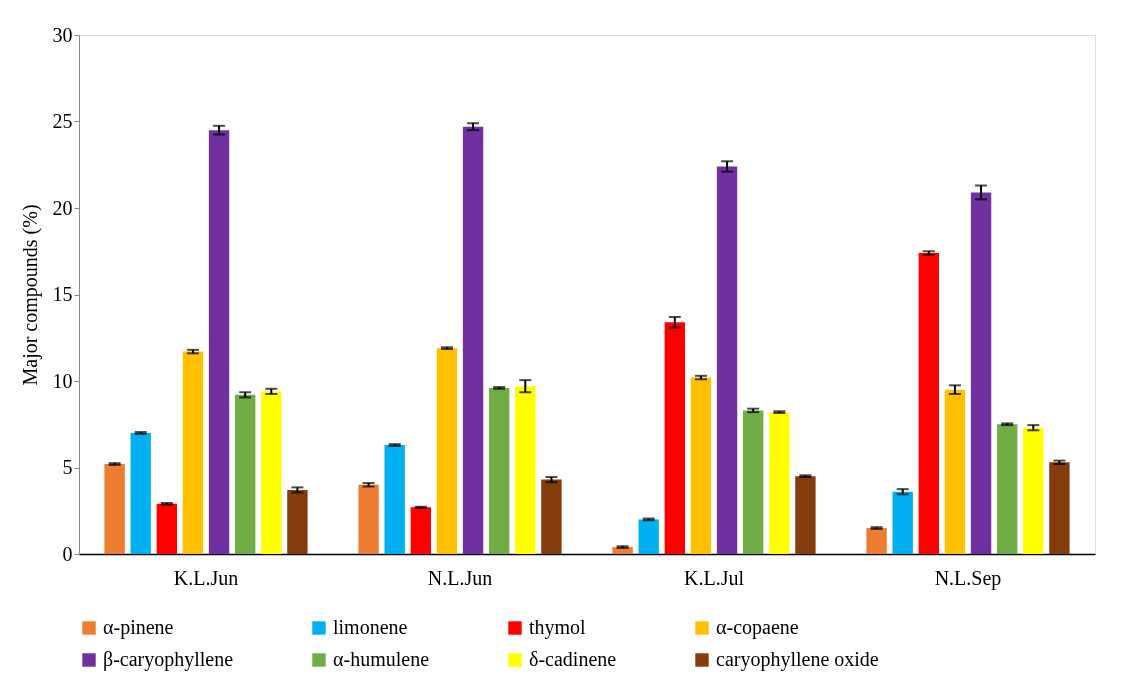 This screenshot has width=1135, height=697. Describe the element at coordinates (757, 627) in the screenshot. I see `legend-label: α-copaene` at that location.